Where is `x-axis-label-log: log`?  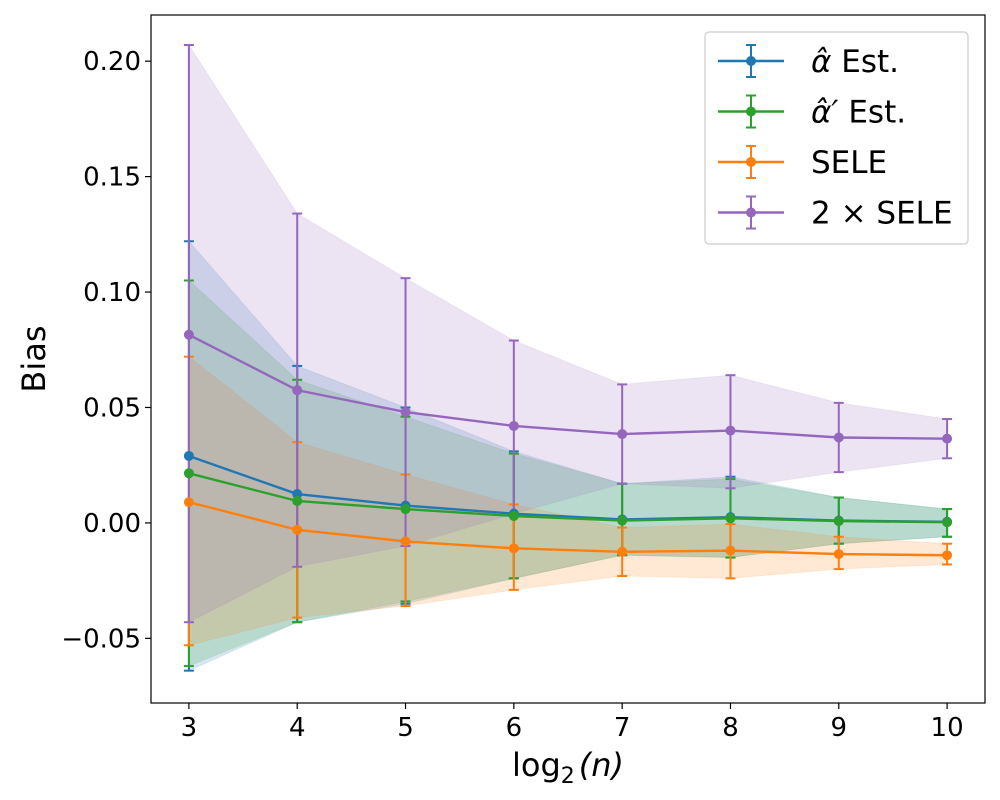 x-axis-label-log: log is located at coordinates (536, 765).